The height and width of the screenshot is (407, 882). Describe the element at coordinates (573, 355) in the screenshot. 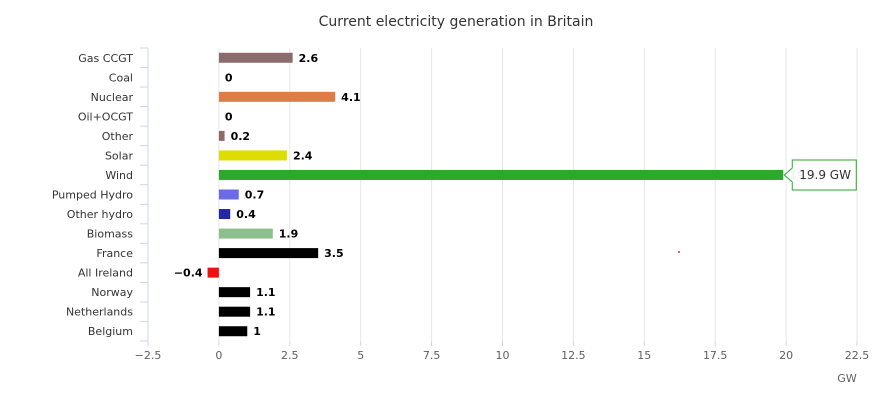

I see `x-tick-label: 12.5` at that location.